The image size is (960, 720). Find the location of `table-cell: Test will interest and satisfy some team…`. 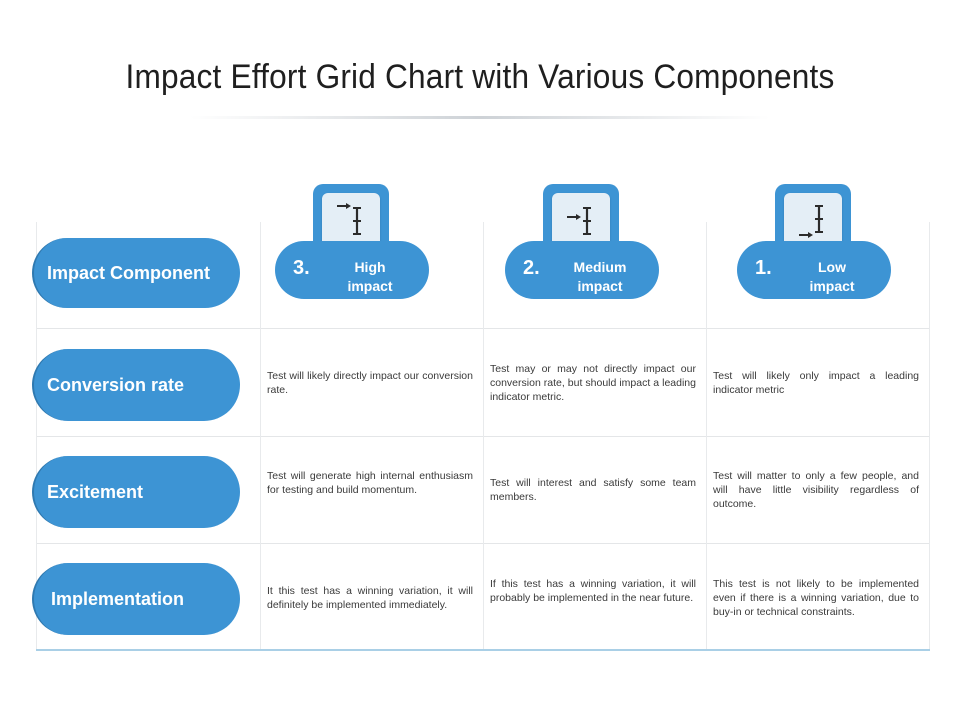

table-cell: Test will interest and satisfy some team… is located at coordinates (593, 490).